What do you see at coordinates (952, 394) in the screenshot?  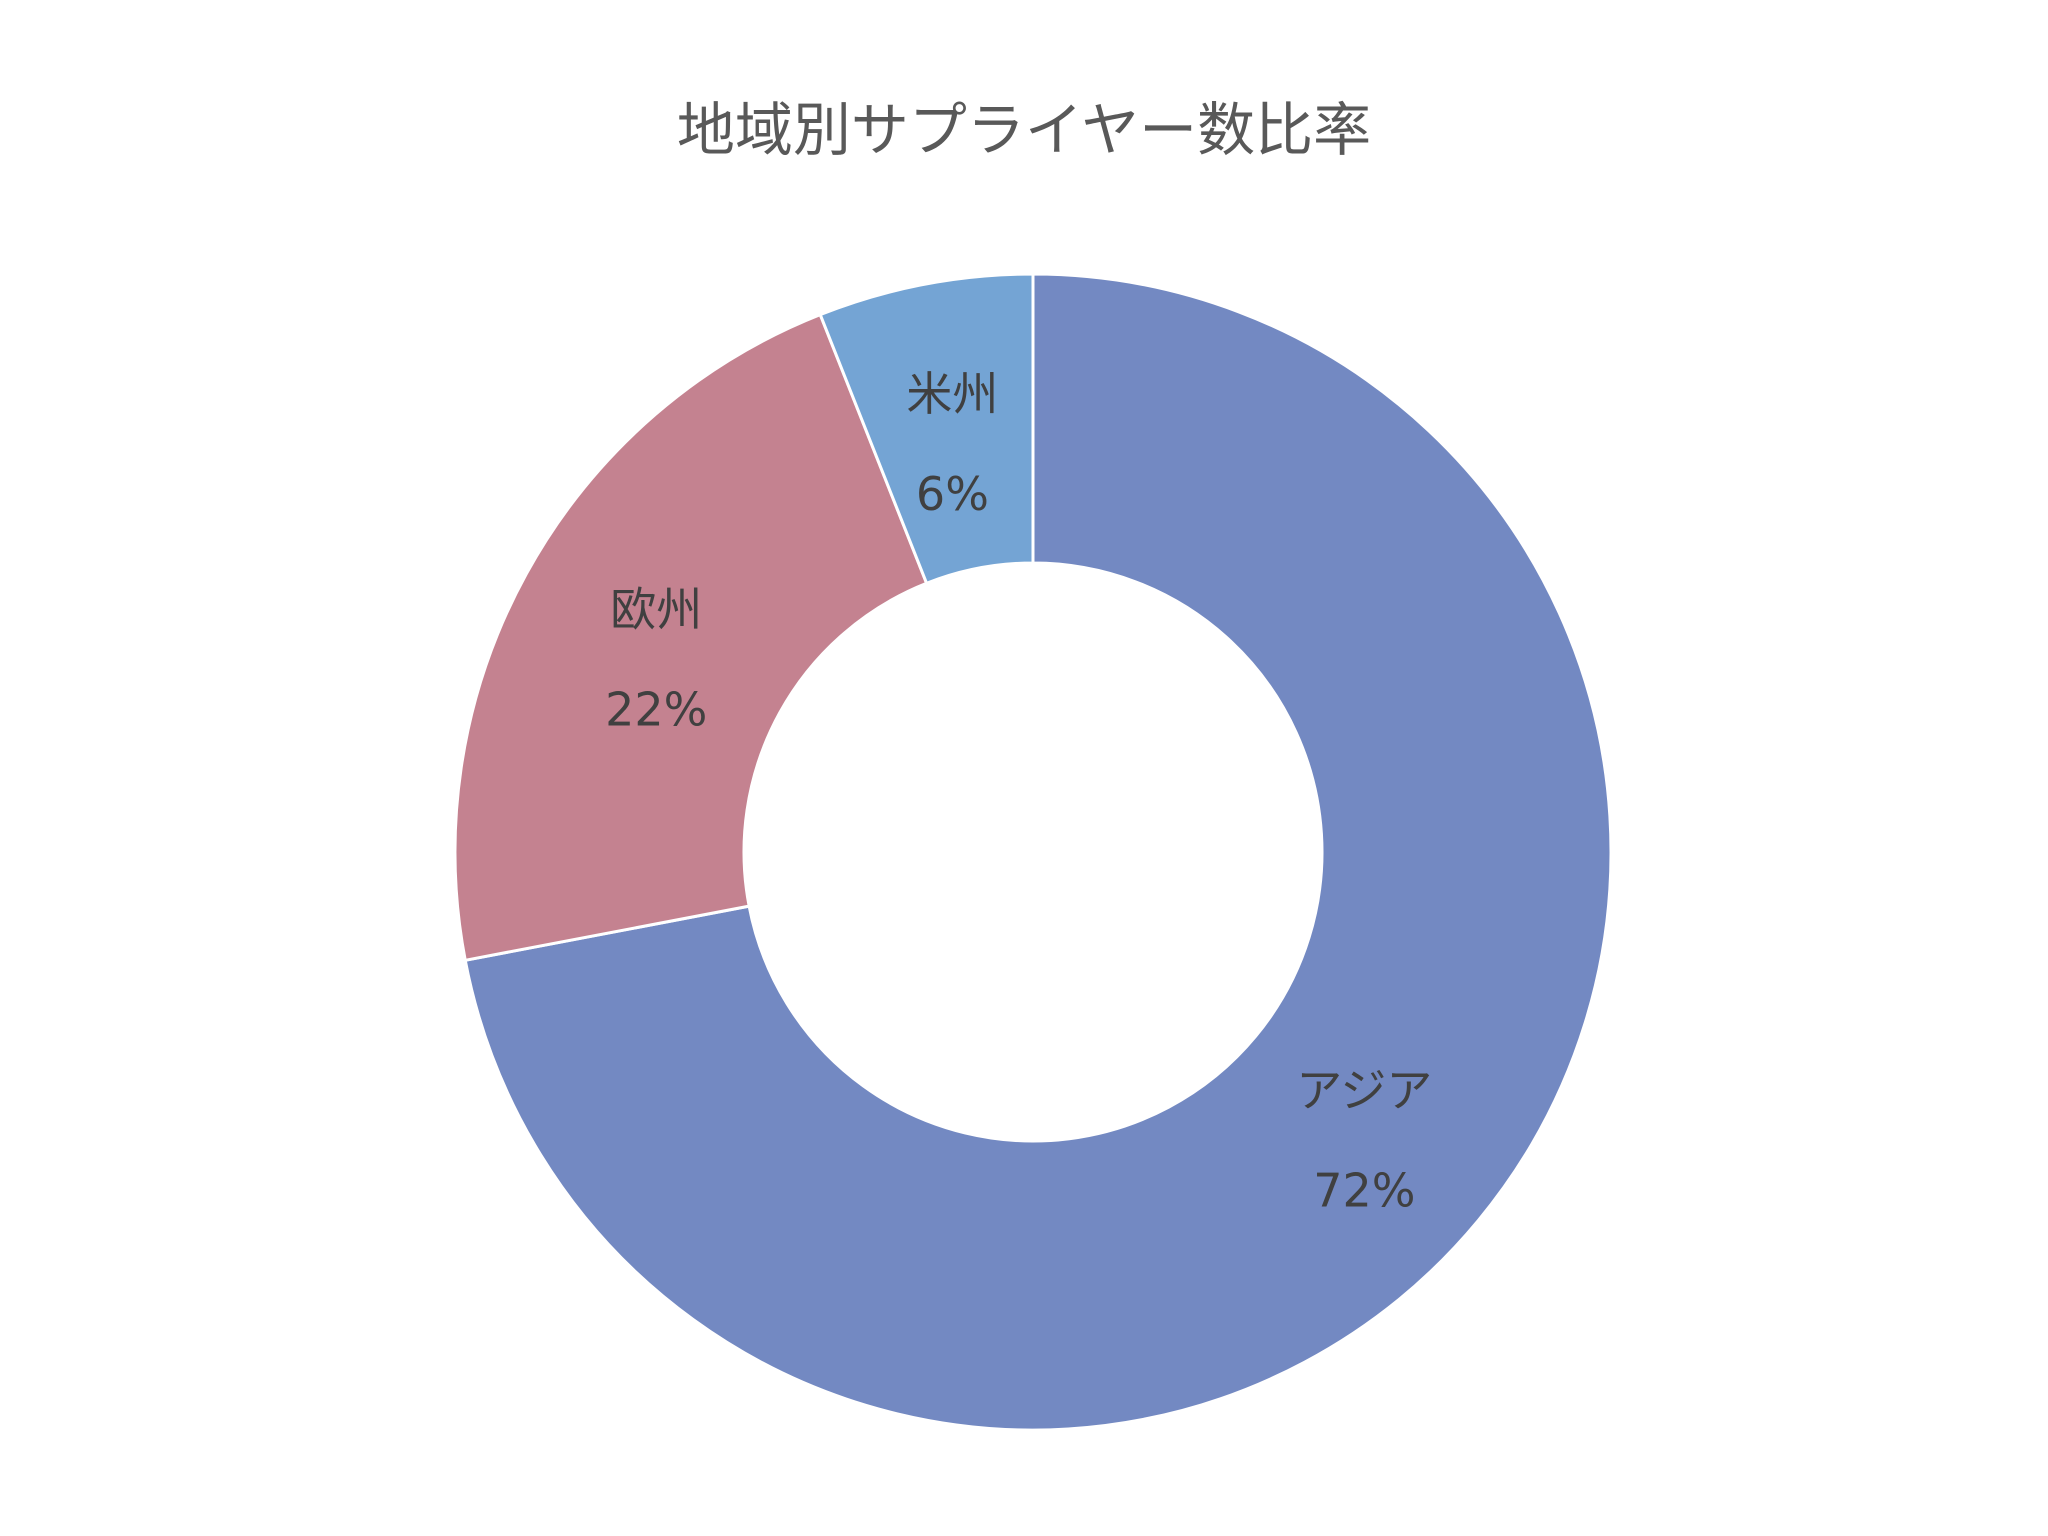 I see `slice-3-category-label: 米州` at bounding box center [952, 394].